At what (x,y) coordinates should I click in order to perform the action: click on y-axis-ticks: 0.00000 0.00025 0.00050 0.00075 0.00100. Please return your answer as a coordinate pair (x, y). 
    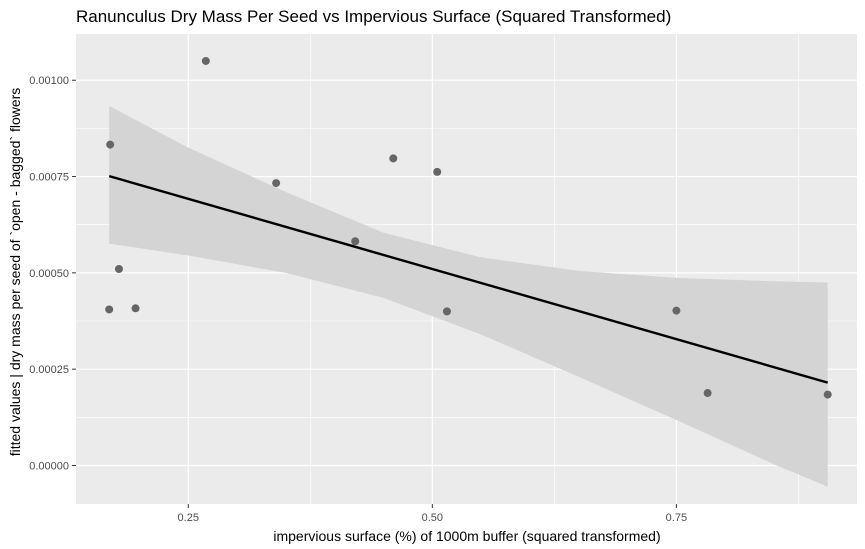
    Looking at the image, I should click on (52, 273).